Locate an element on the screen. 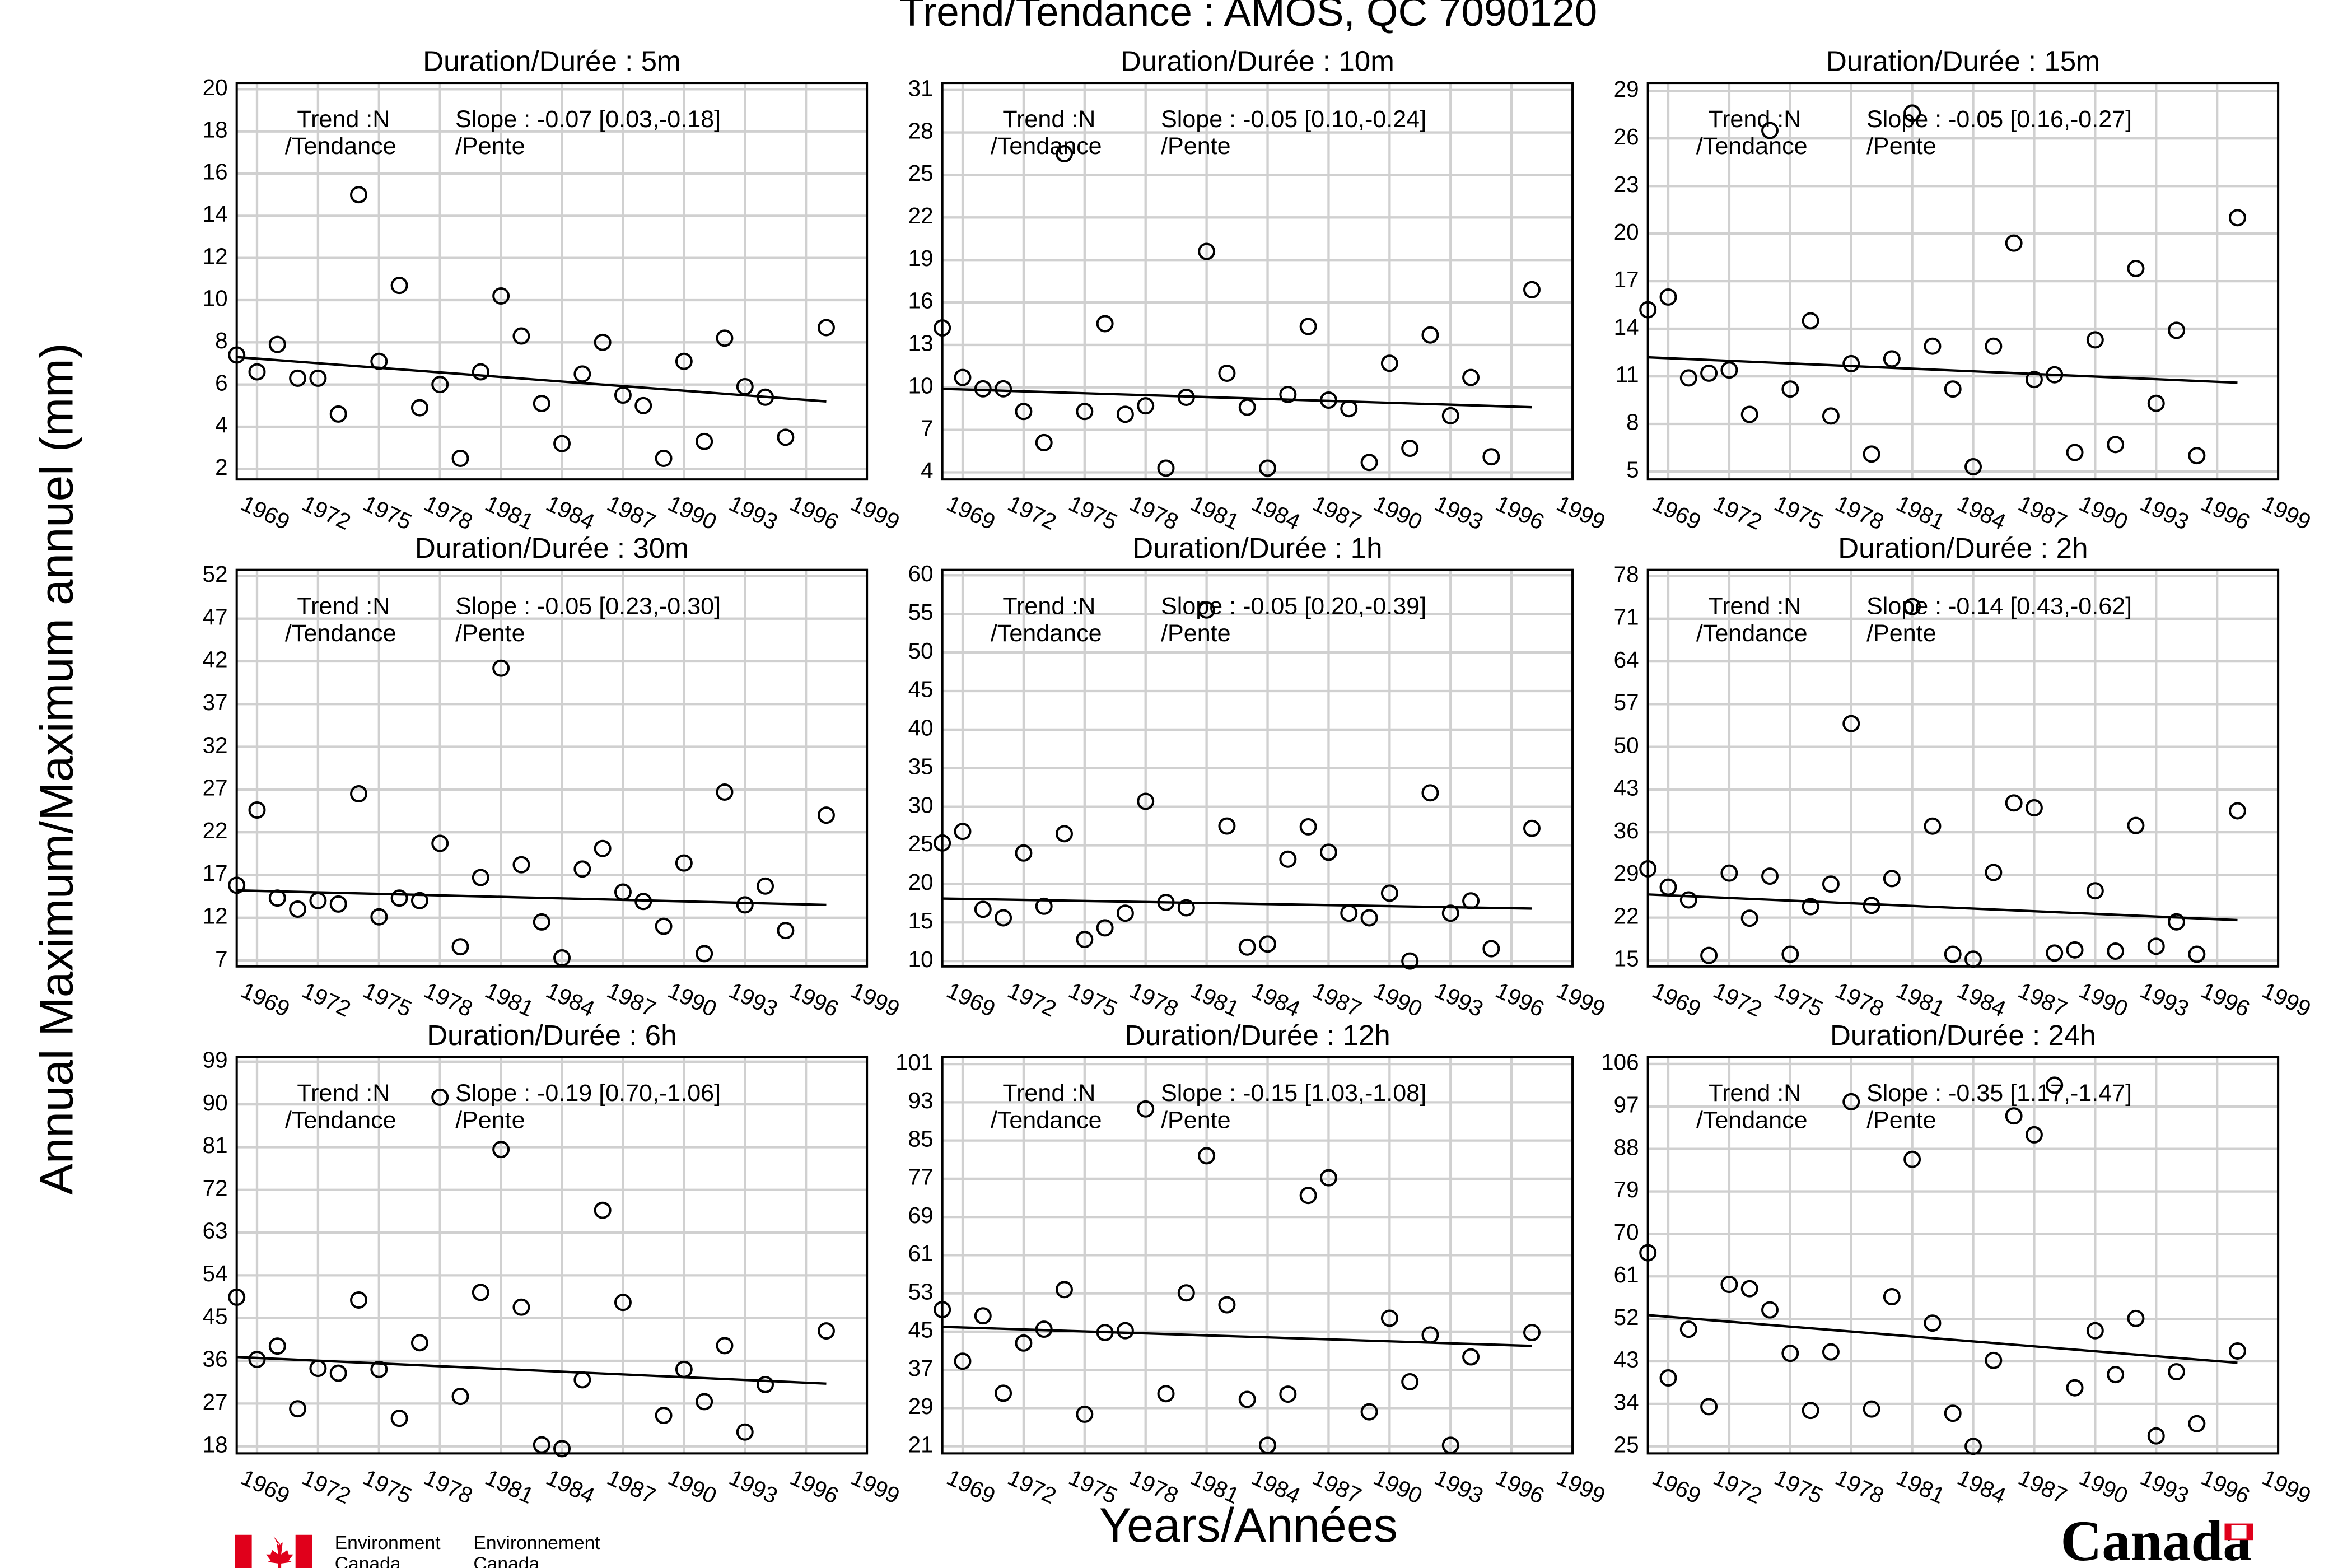 This screenshot has width=2352, height=1568. y-tick-label: 85 is located at coordinates (921, 1139).